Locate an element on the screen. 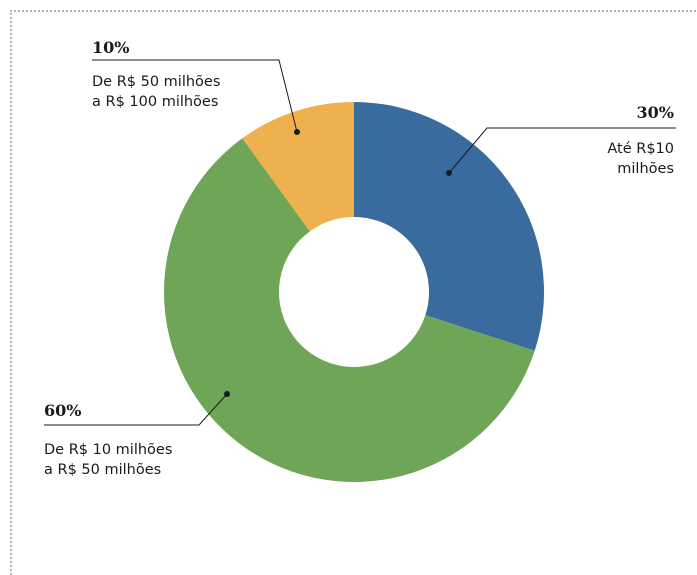 The image size is (697, 575). slice-2-percent: 10% is located at coordinates (110, 47).